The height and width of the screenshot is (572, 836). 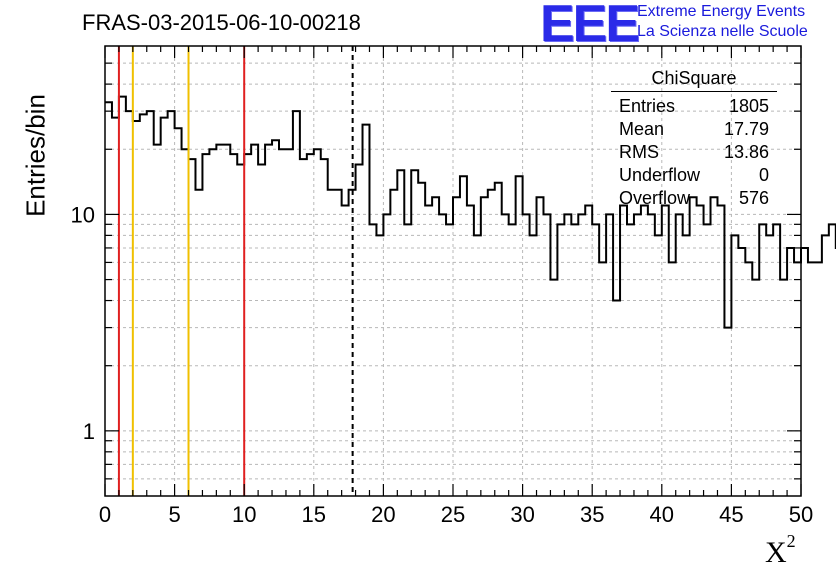 What do you see at coordinates (660, 175) in the screenshot?
I see `stat-label: Underflow` at bounding box center [660, 175].